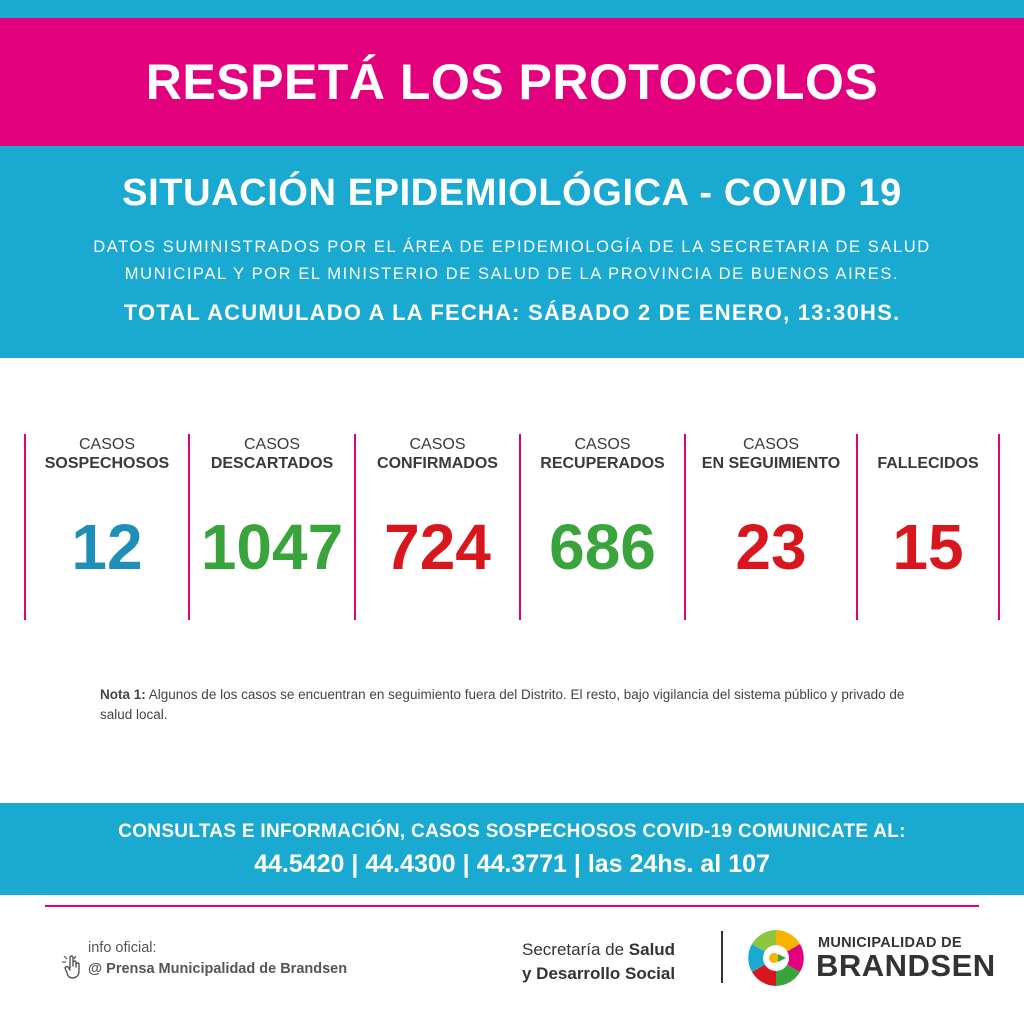 The width and height of the screenshot is (1024, 1024). Describe the element at coordinates (437, 463) in the screenshot. I see `stat-label: CONFIRMADOS` at that location.